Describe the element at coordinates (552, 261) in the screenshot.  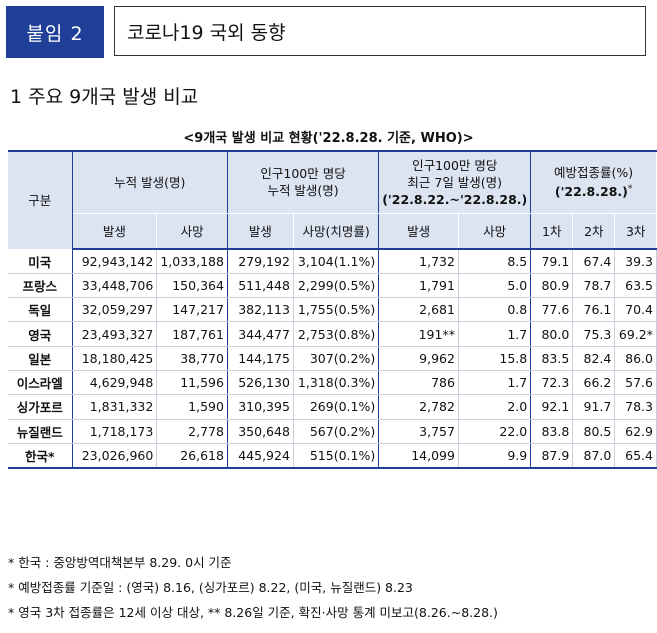
I see `value-cell: 79.1` at that location.